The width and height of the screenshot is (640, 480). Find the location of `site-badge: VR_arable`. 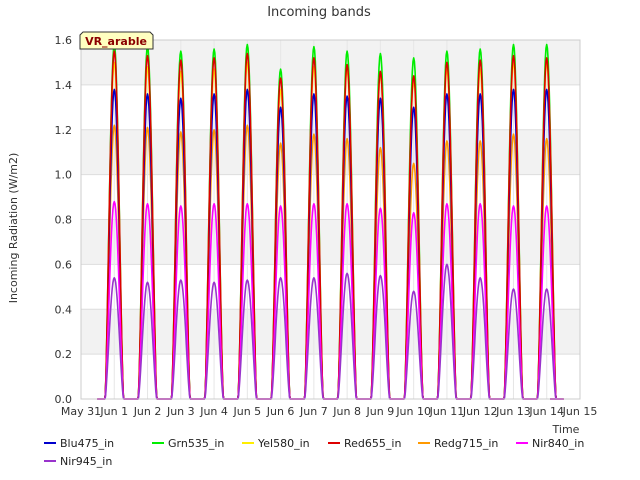

site-badge: VR_arable is located at coordinates (116, 40).